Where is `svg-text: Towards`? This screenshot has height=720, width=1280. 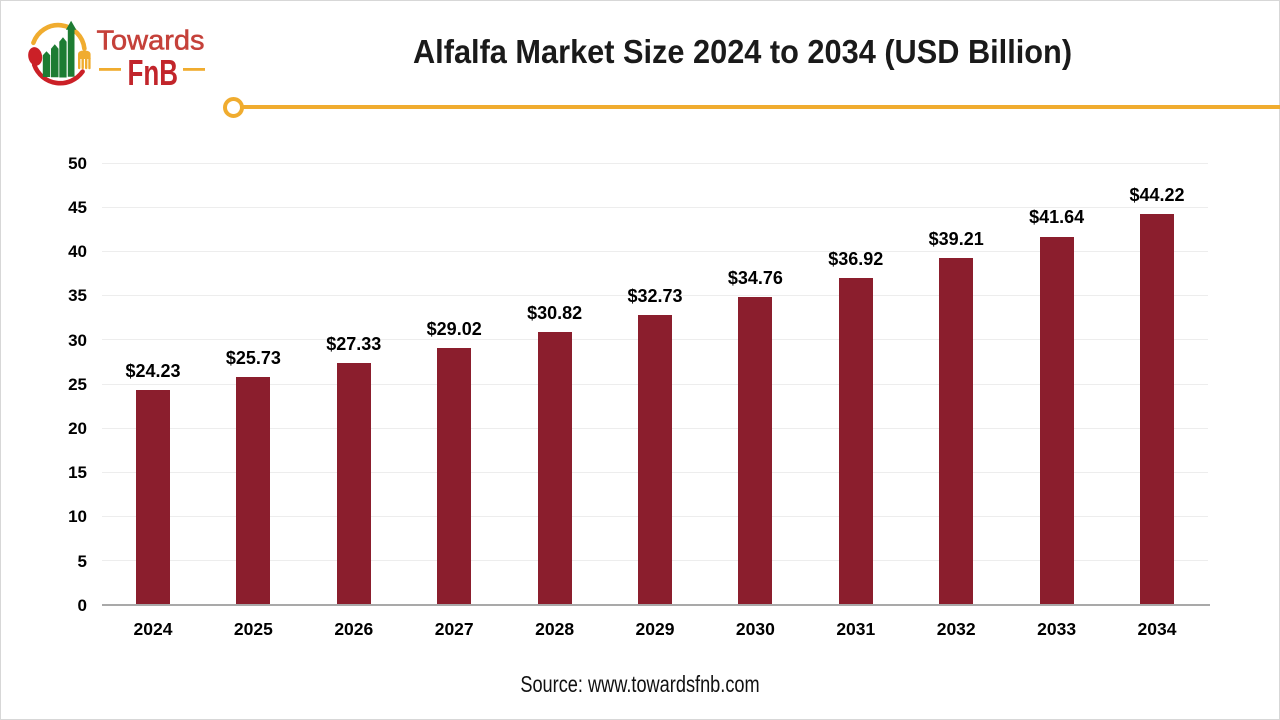 svg-text: Towards is located at coordinates (151, 40).